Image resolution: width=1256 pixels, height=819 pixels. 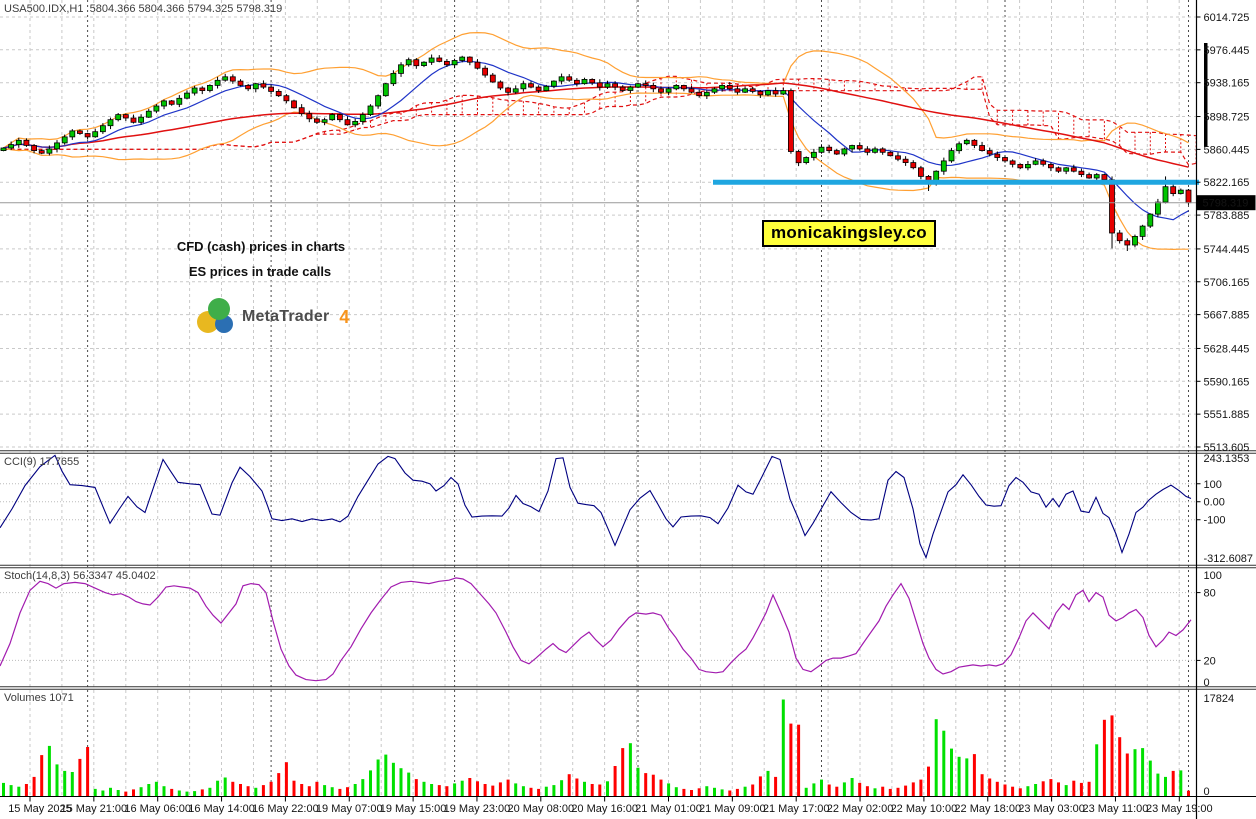 I want to click on svg-text: 80, so click(x=1210, y=594).